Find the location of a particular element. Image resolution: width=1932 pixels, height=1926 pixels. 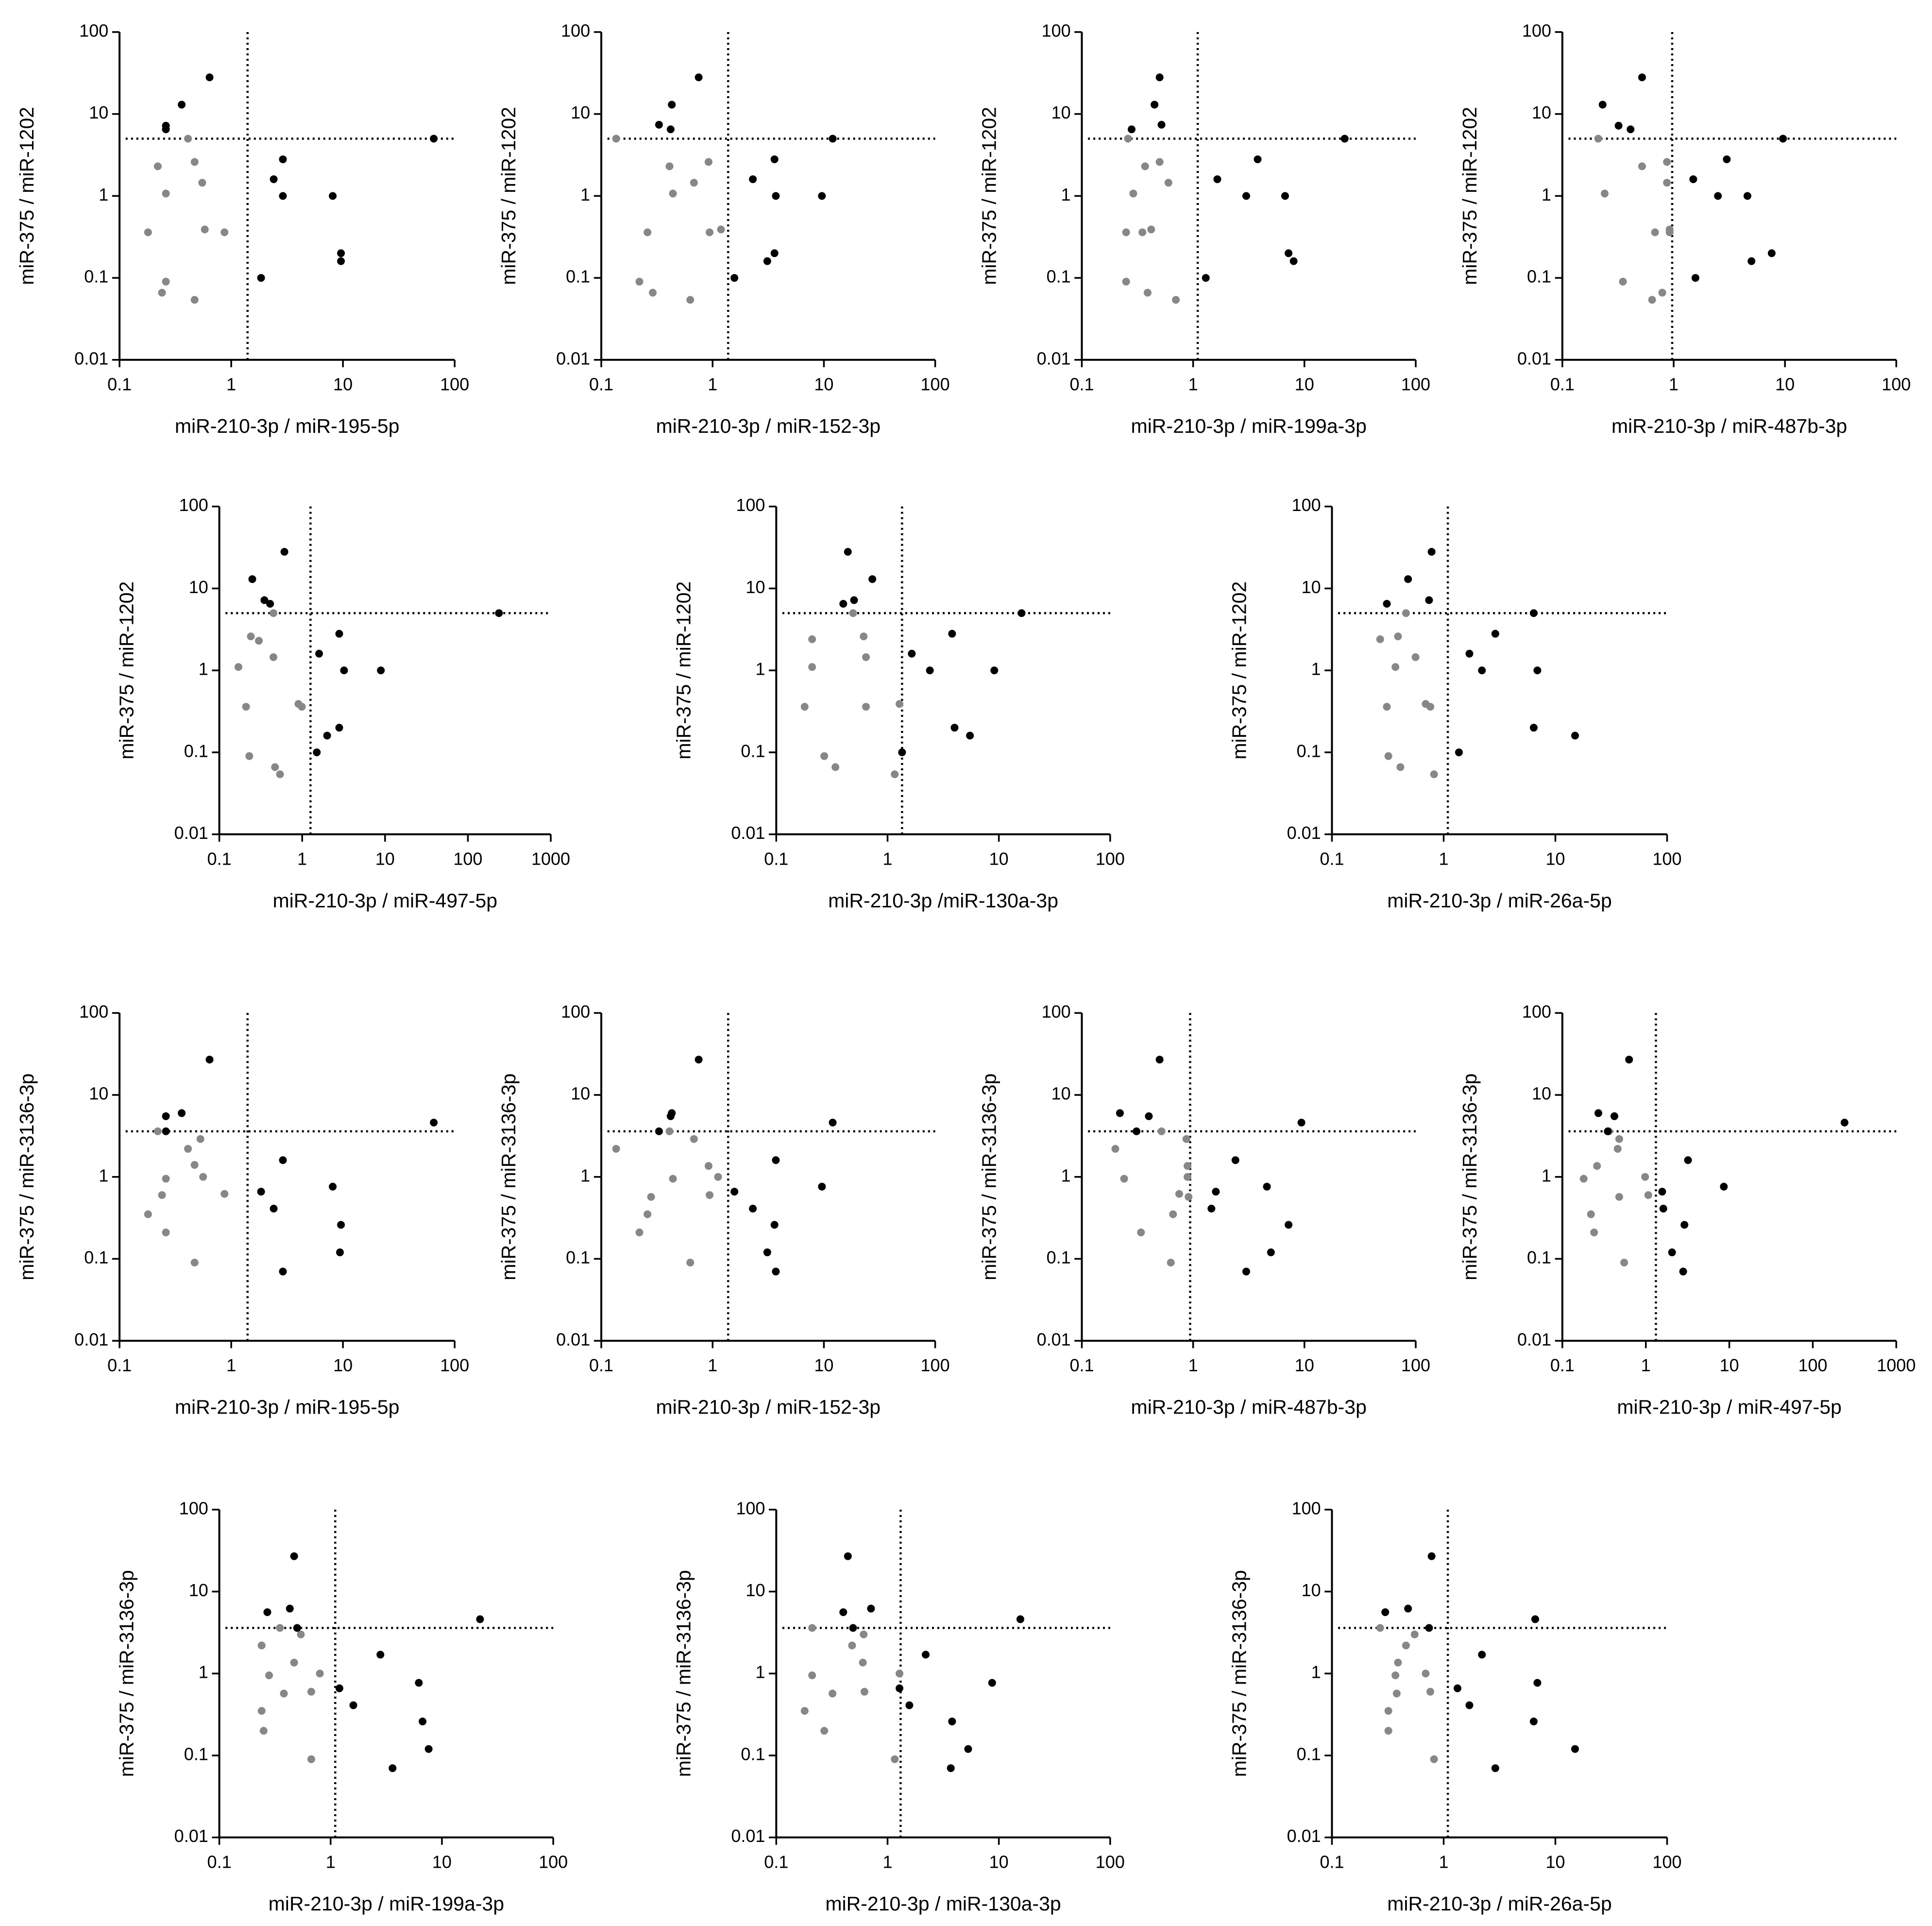

x-axis-title: miR-210-3p /miR-130a-3p is located at coordinates (943, 900).